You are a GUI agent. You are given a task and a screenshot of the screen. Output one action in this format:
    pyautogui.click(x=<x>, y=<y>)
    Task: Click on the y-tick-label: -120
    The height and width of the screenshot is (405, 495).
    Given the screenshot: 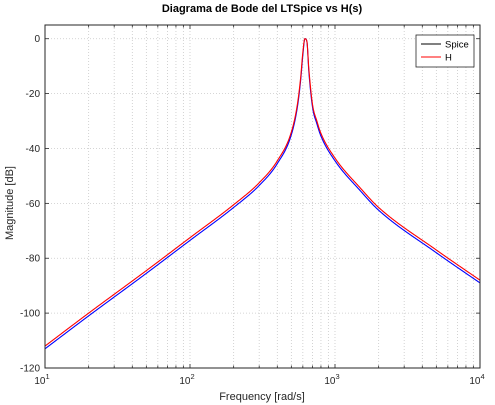 What is the action you would take?
    pyautogui.click(x=30, y=369)
    